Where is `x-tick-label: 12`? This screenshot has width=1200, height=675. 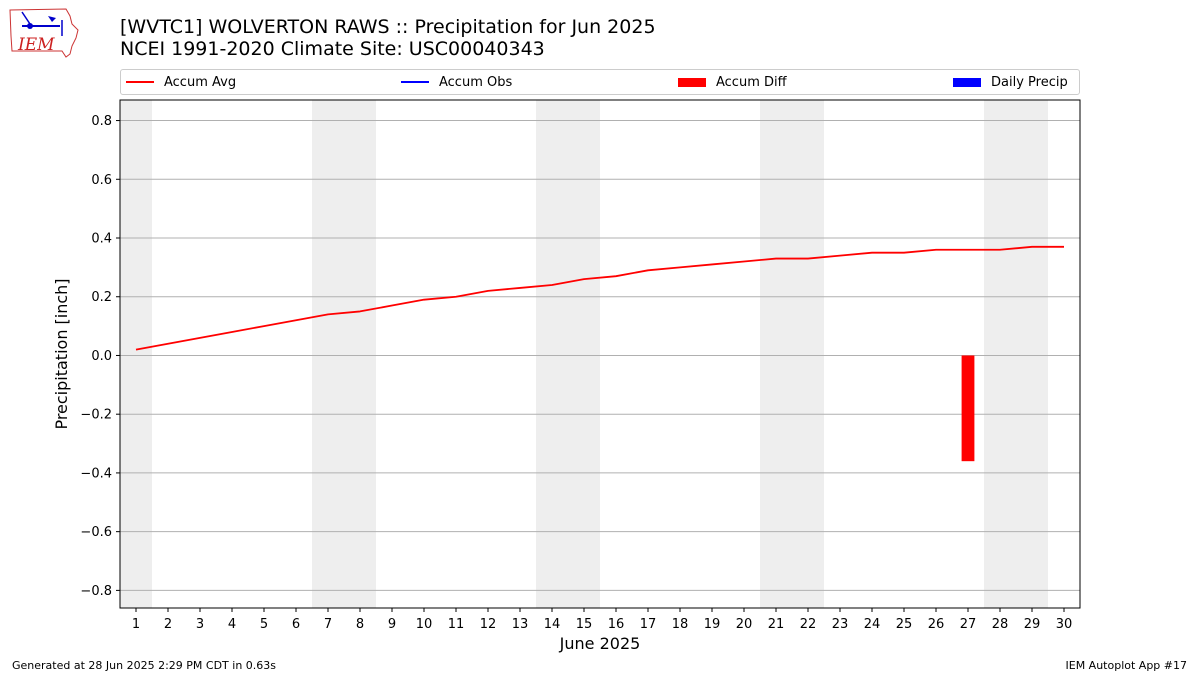
x-tick-label: 12 is located at coordinates (488, 624).